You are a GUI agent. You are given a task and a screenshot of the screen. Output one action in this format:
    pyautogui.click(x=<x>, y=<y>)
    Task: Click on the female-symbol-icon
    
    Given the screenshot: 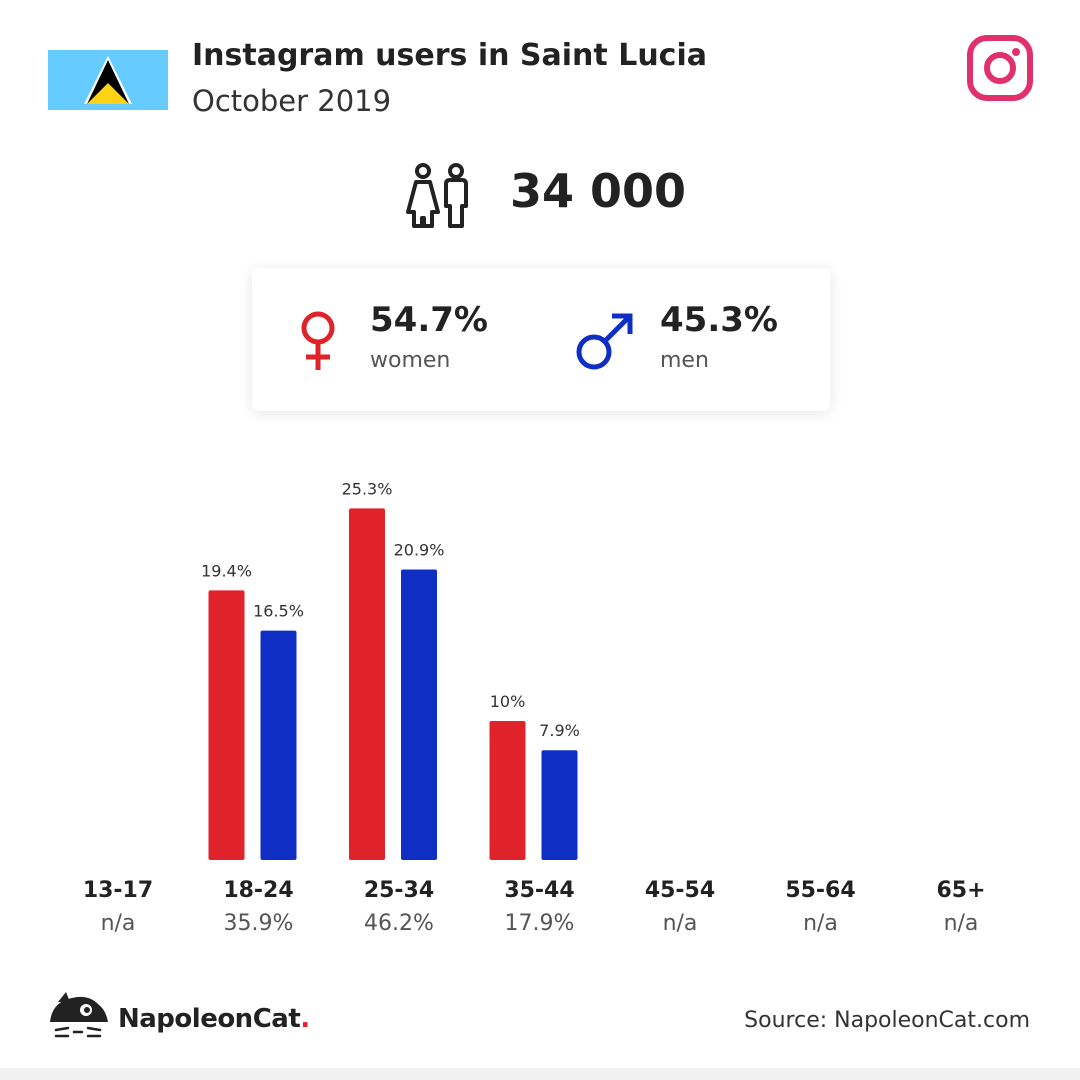 What is the action you would take?
    pyautogui.click(x=318, y=340)
    